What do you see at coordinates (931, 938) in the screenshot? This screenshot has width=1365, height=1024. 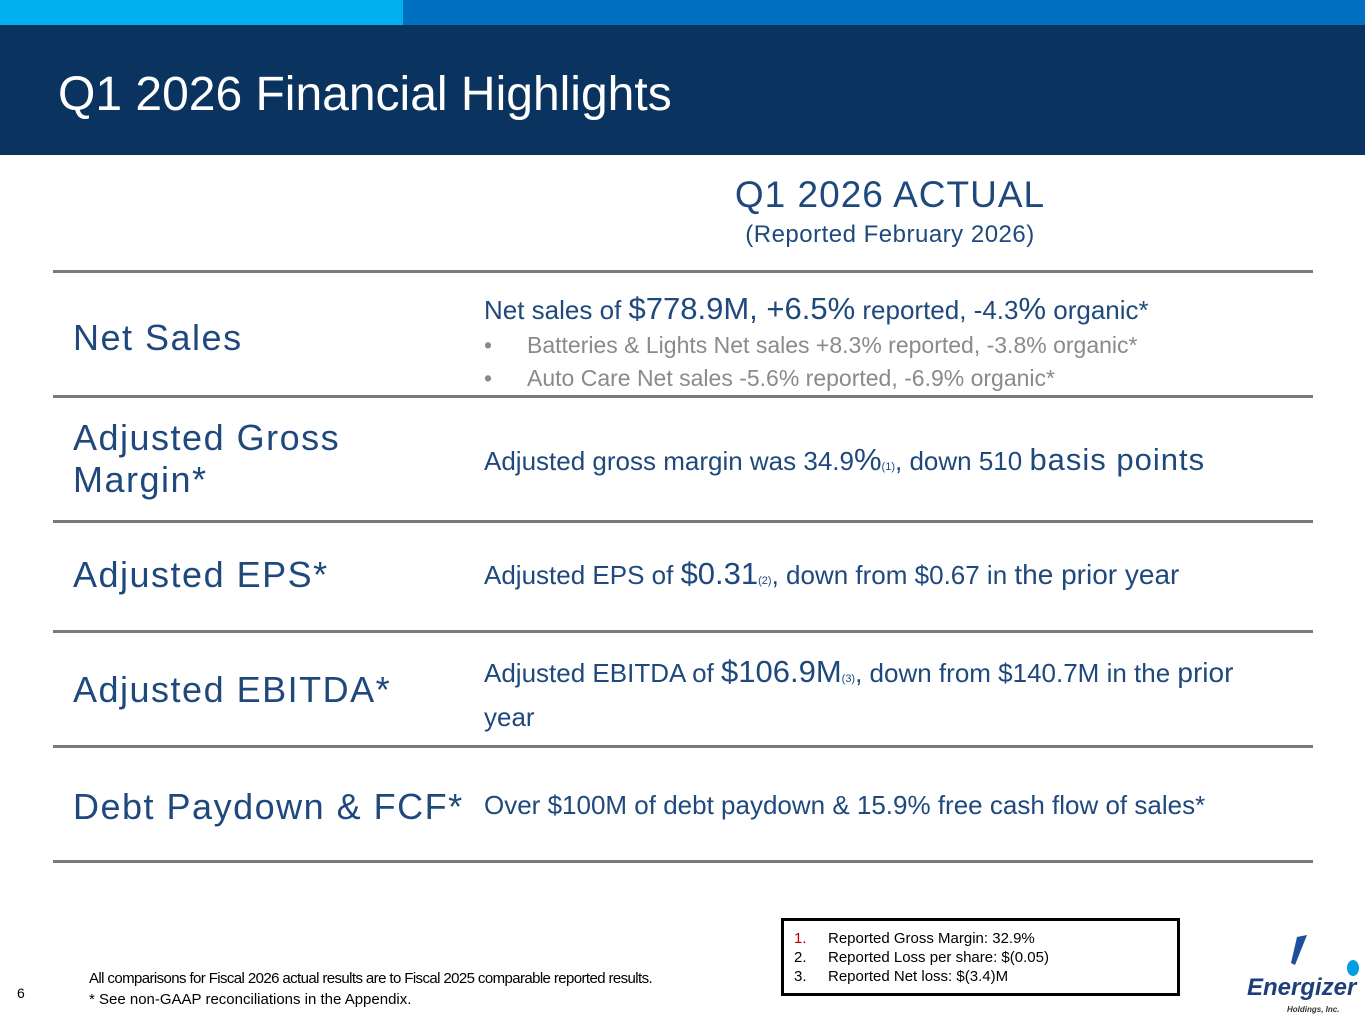 I see `note-text: Reported Gross Margin: 32.9%` at bounding box center [931, 938].